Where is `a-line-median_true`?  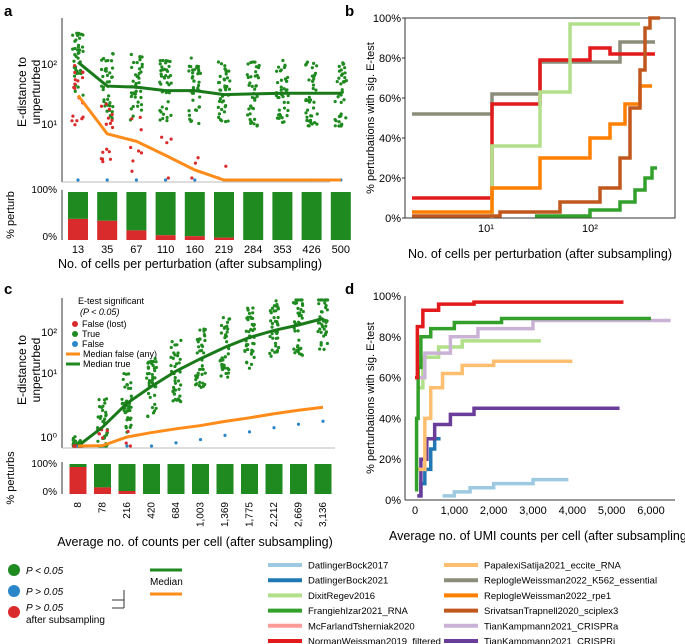
a-line-median_true is located at coordinates (209, 79).